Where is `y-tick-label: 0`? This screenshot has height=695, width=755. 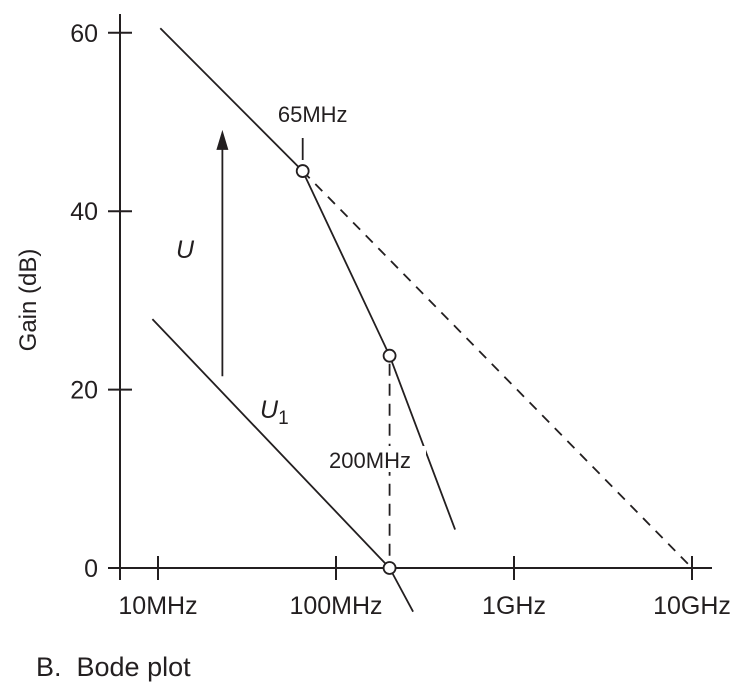 y-tick-label: 0 is located at coordinates (91, 569).